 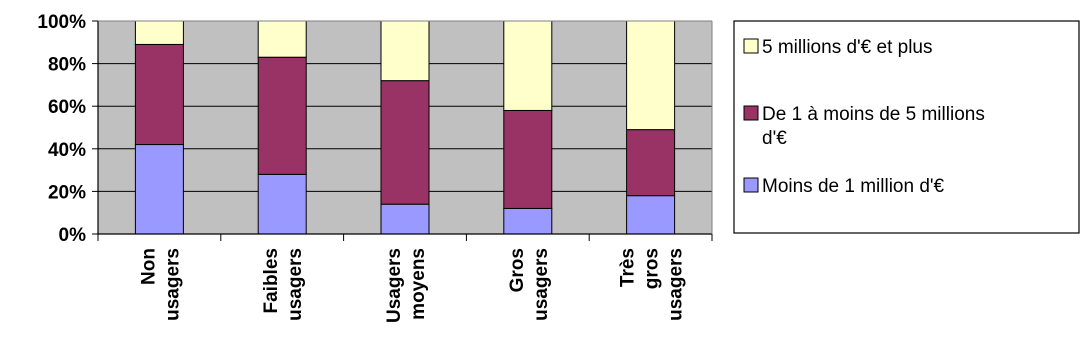 I want to click on legend-label: De 1 à moins de 5 millions, so click(x=873, y=114).